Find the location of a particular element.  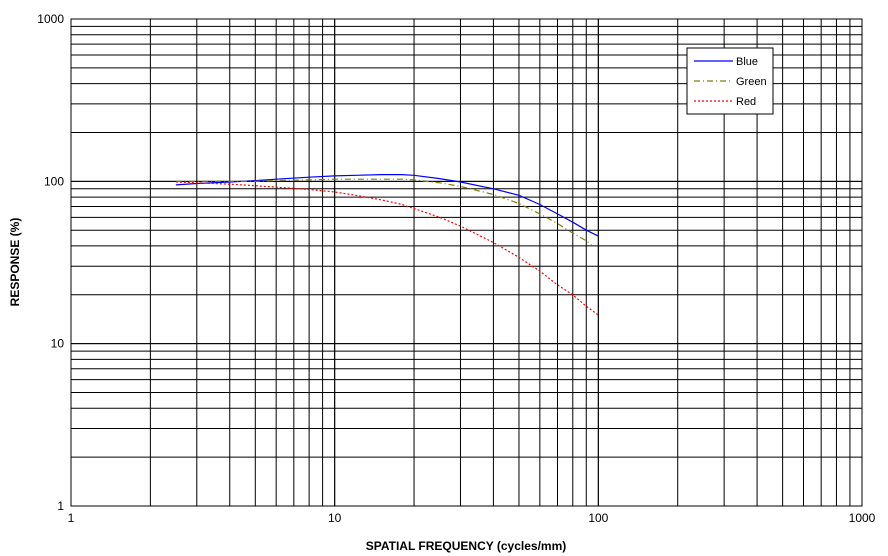

x-tick-label: 1000 is located at coordinates (862, 518).